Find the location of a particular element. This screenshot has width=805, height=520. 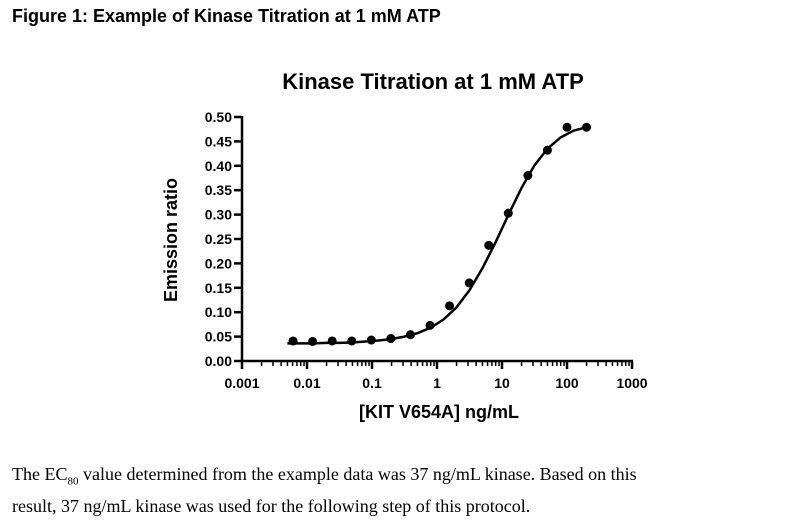

y-tick-label: 0.40 is located at coordinates (218, 166).